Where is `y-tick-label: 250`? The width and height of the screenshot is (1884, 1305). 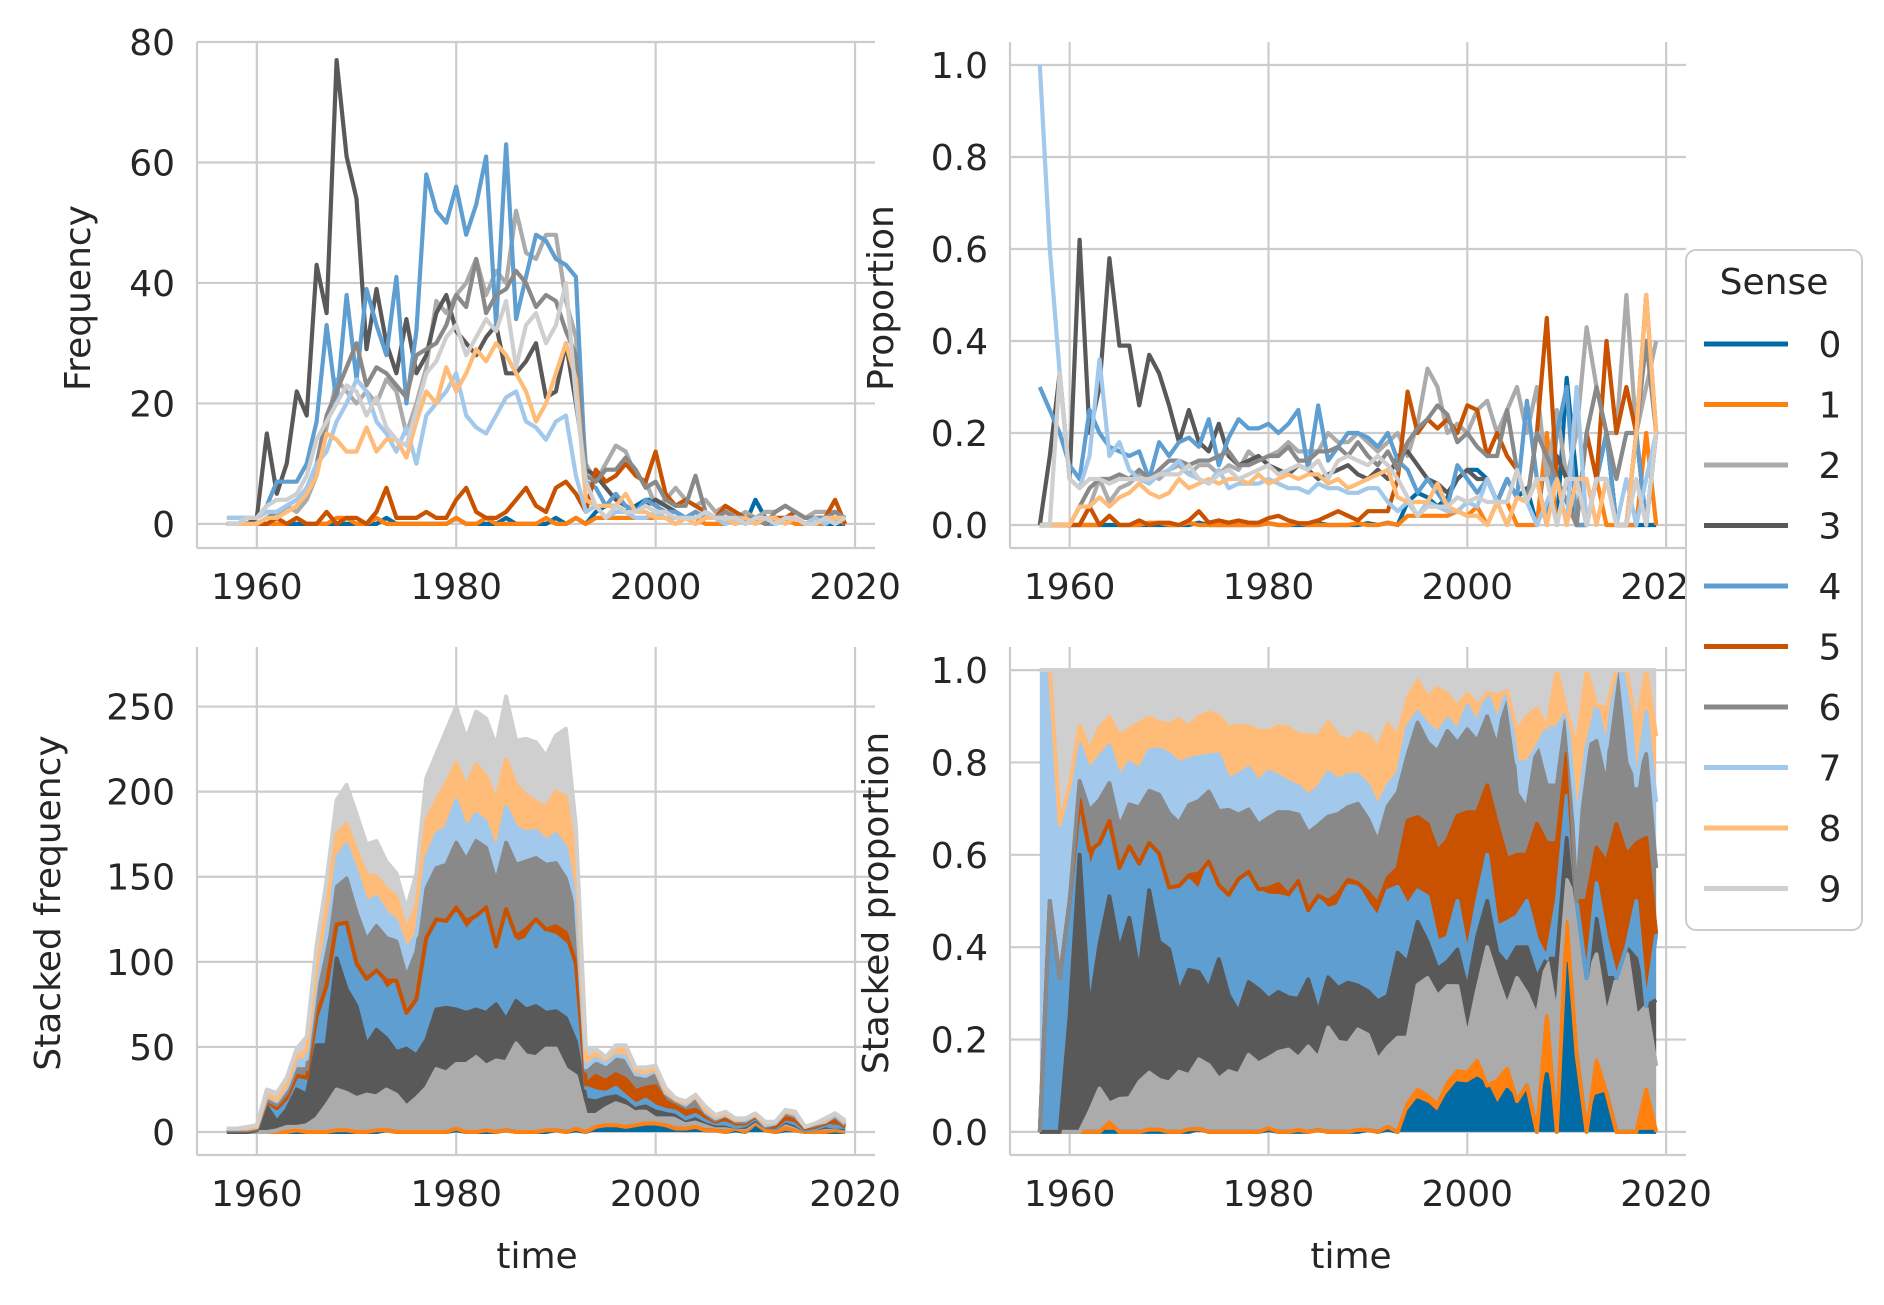
y-tick-label: 250 is located at coordinates (140, 708).